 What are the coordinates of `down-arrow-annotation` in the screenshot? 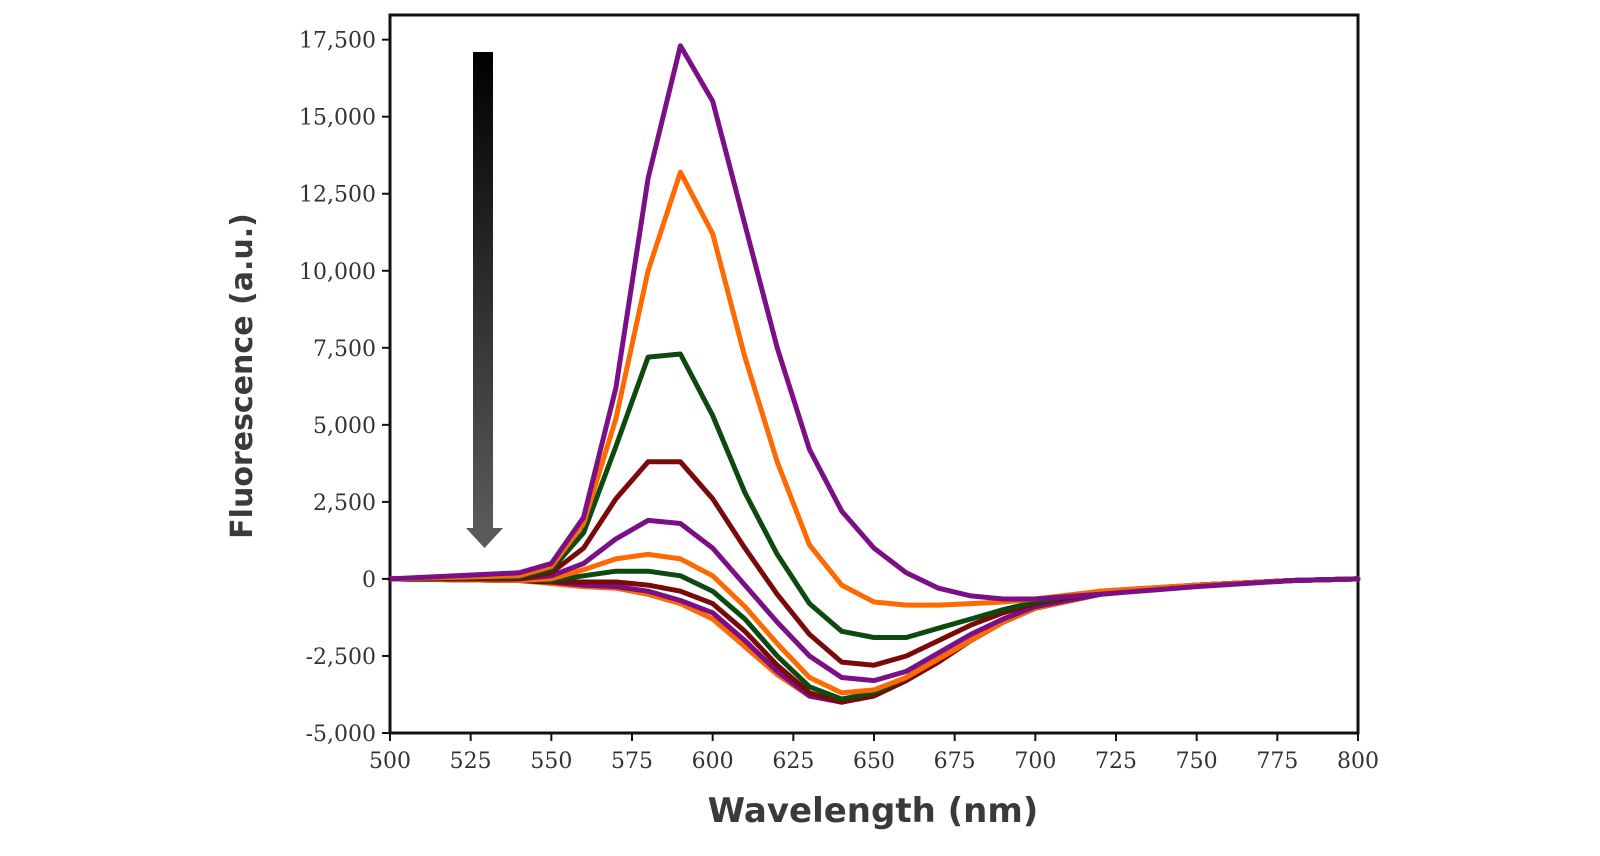 It's located at (484, 300).